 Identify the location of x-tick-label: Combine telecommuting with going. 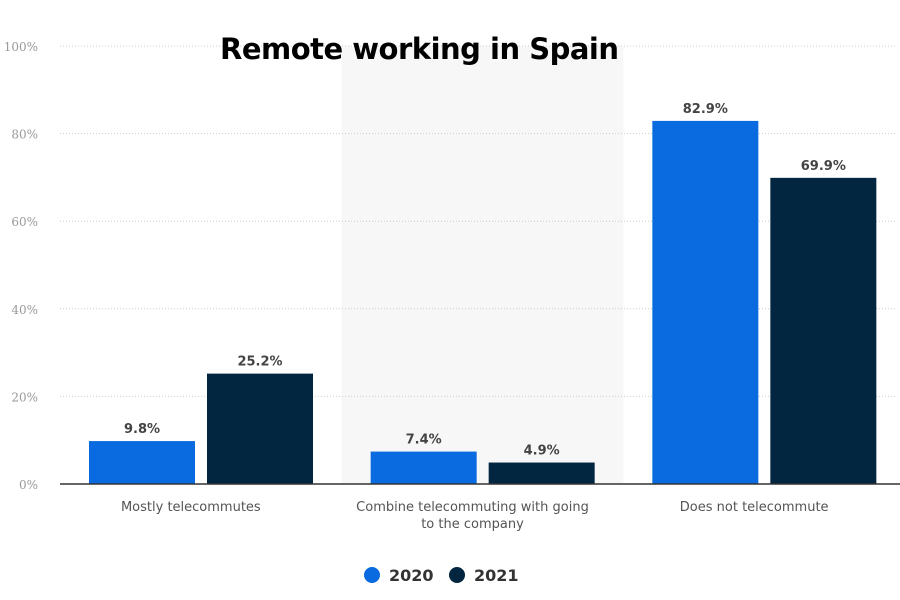
(472, 507).